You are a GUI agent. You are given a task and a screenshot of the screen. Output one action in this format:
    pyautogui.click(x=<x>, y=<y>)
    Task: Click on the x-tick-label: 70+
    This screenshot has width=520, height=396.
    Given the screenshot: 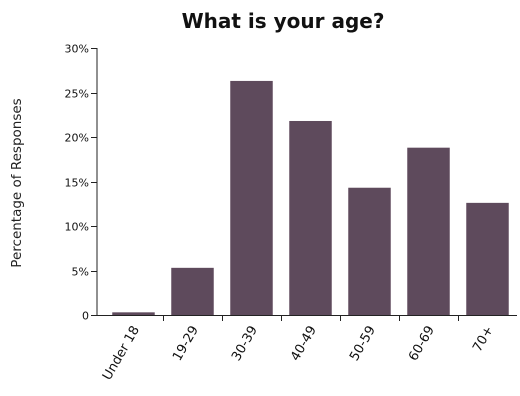 What is the action you would take?
    pyautogui.click(x=483, y=339)
    